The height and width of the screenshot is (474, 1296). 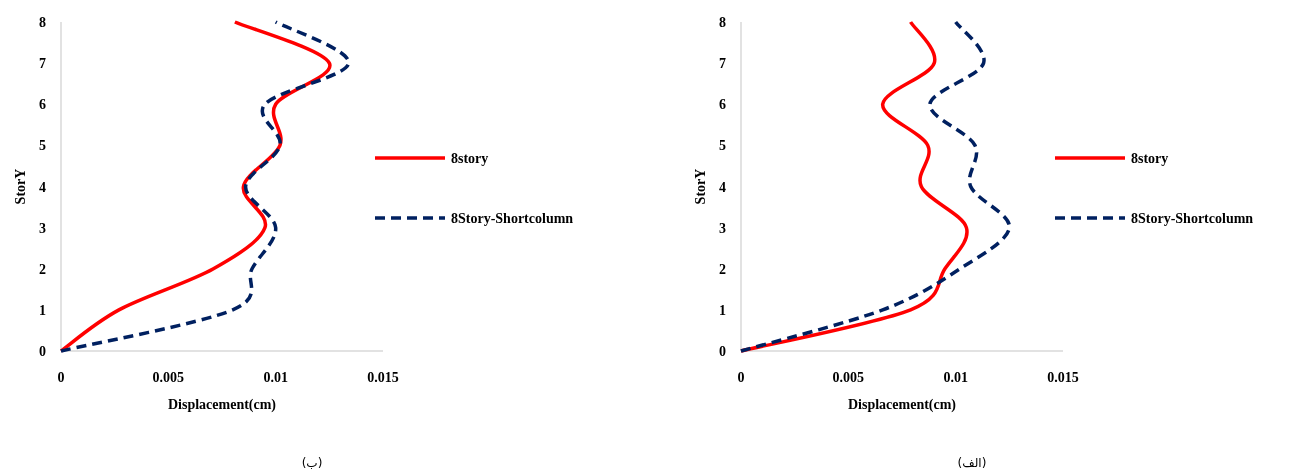 What do you see at coordinates (312, 463) in the screenshot?
I see `text: (ب)` at bounding box center [312, 463].